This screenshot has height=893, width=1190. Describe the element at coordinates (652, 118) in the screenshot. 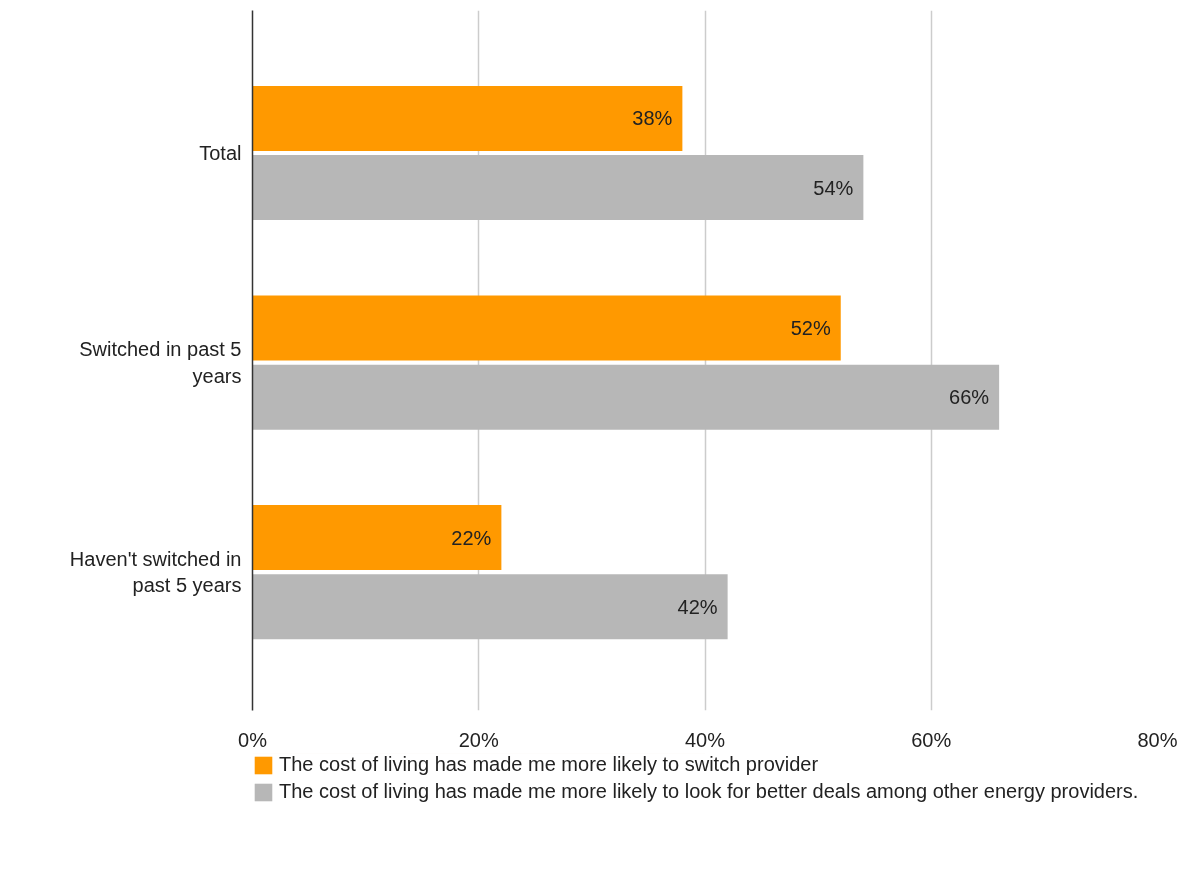

I see `data-label: 38%` at that location.